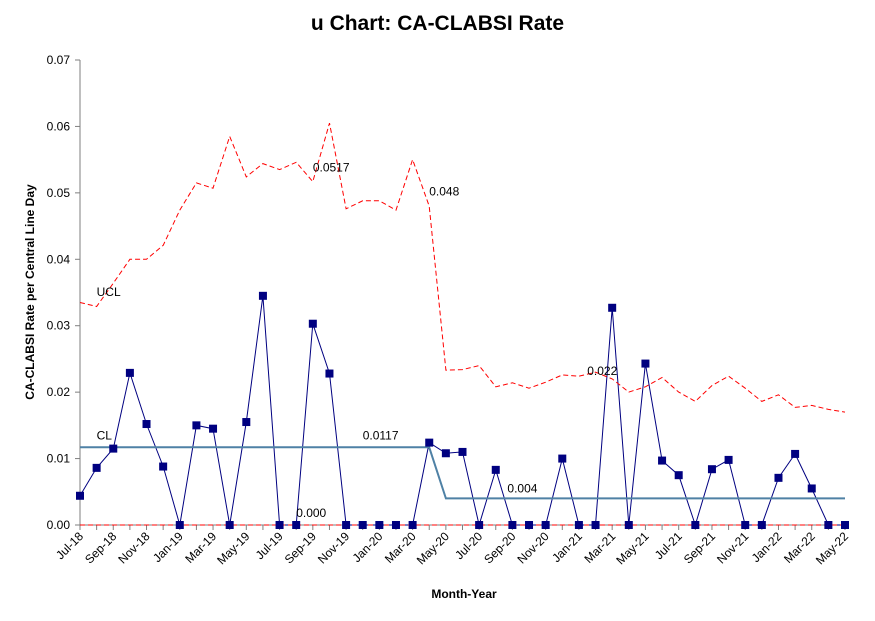  I want to click on x-tick-label: Sep-18, so click(100, 547).